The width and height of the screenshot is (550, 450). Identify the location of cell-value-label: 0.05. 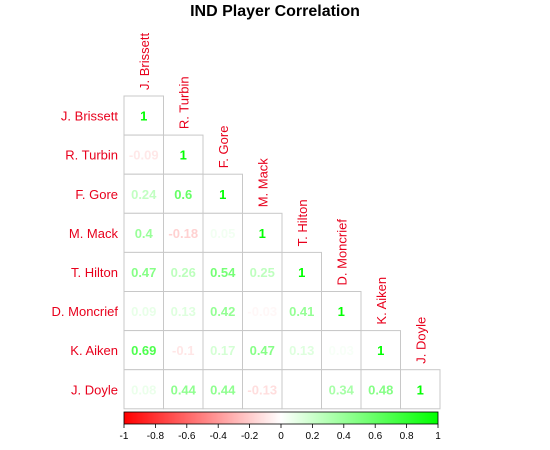
(222, 233).